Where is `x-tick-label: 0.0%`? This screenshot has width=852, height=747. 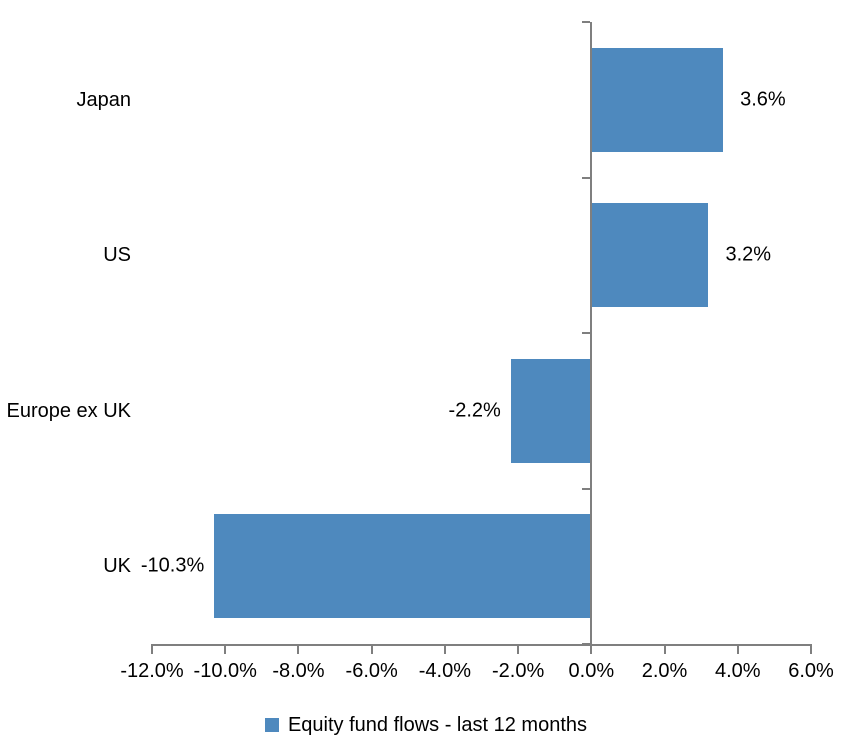
x-tick-label: 0.0% is located at coordinates (591, 671).